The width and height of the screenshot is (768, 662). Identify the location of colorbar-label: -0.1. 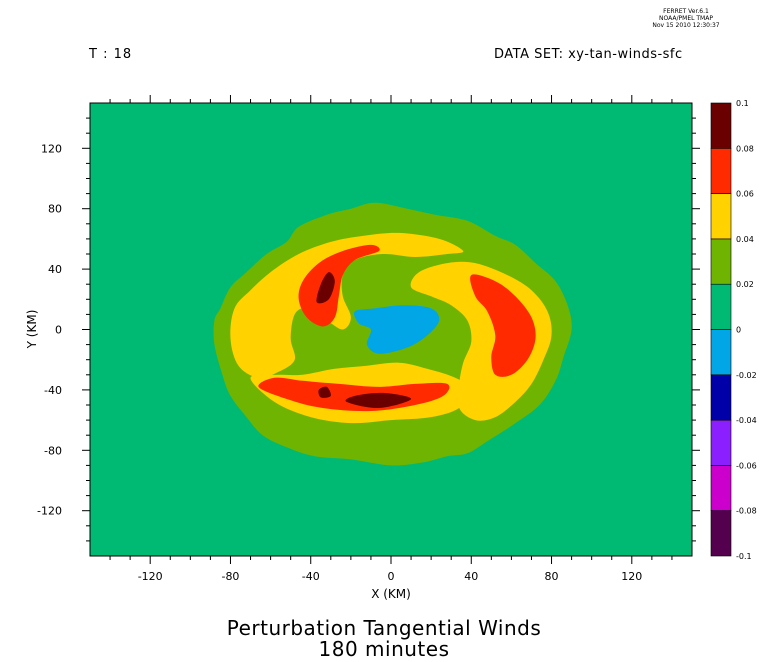
(744, 556).